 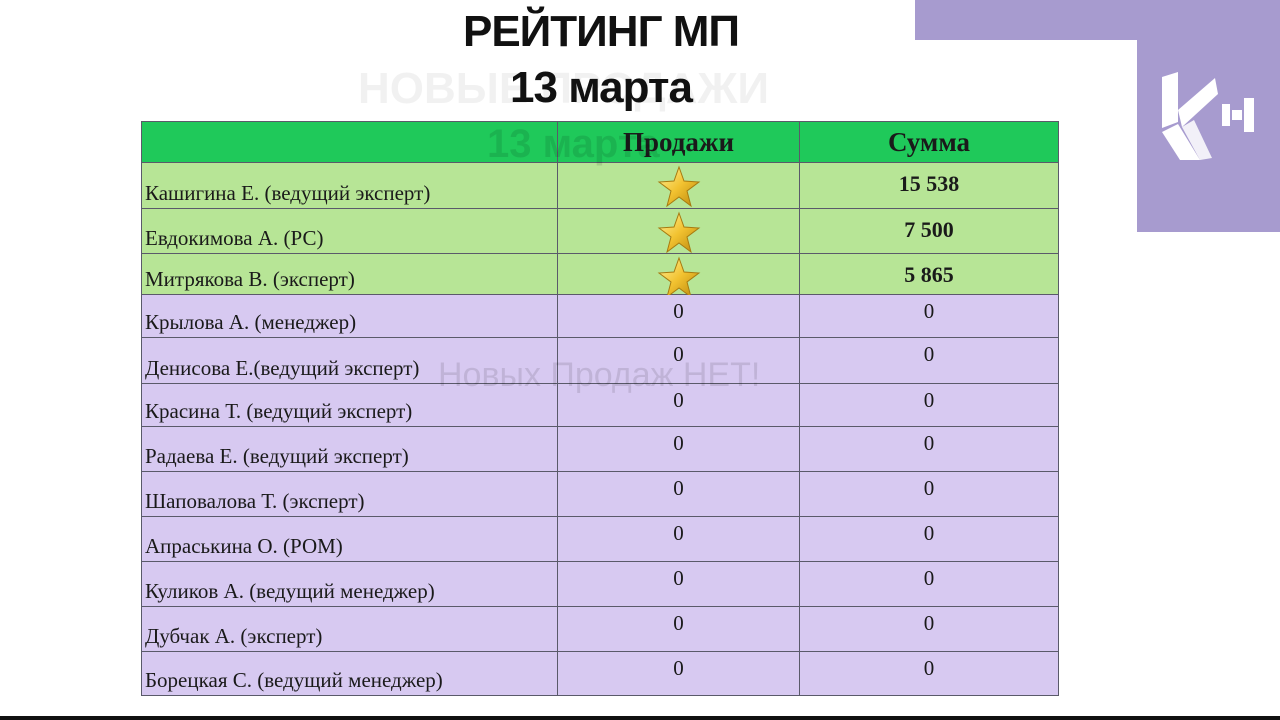 I want to click on sum-value: 15 538, so click(x=929, y=183).